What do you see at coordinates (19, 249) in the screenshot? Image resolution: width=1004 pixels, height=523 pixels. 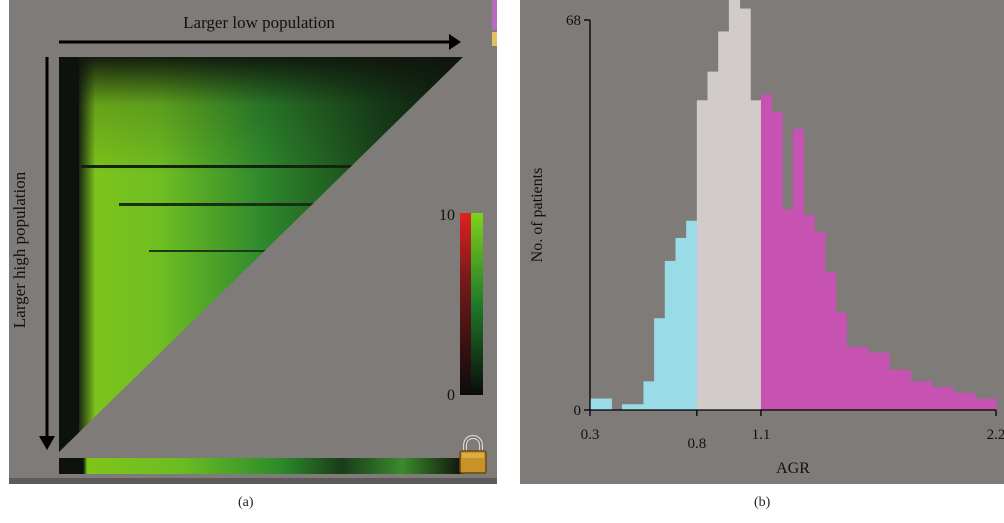 I see `left-arrow-label: Larger high population` at bounding box center [19, 249].